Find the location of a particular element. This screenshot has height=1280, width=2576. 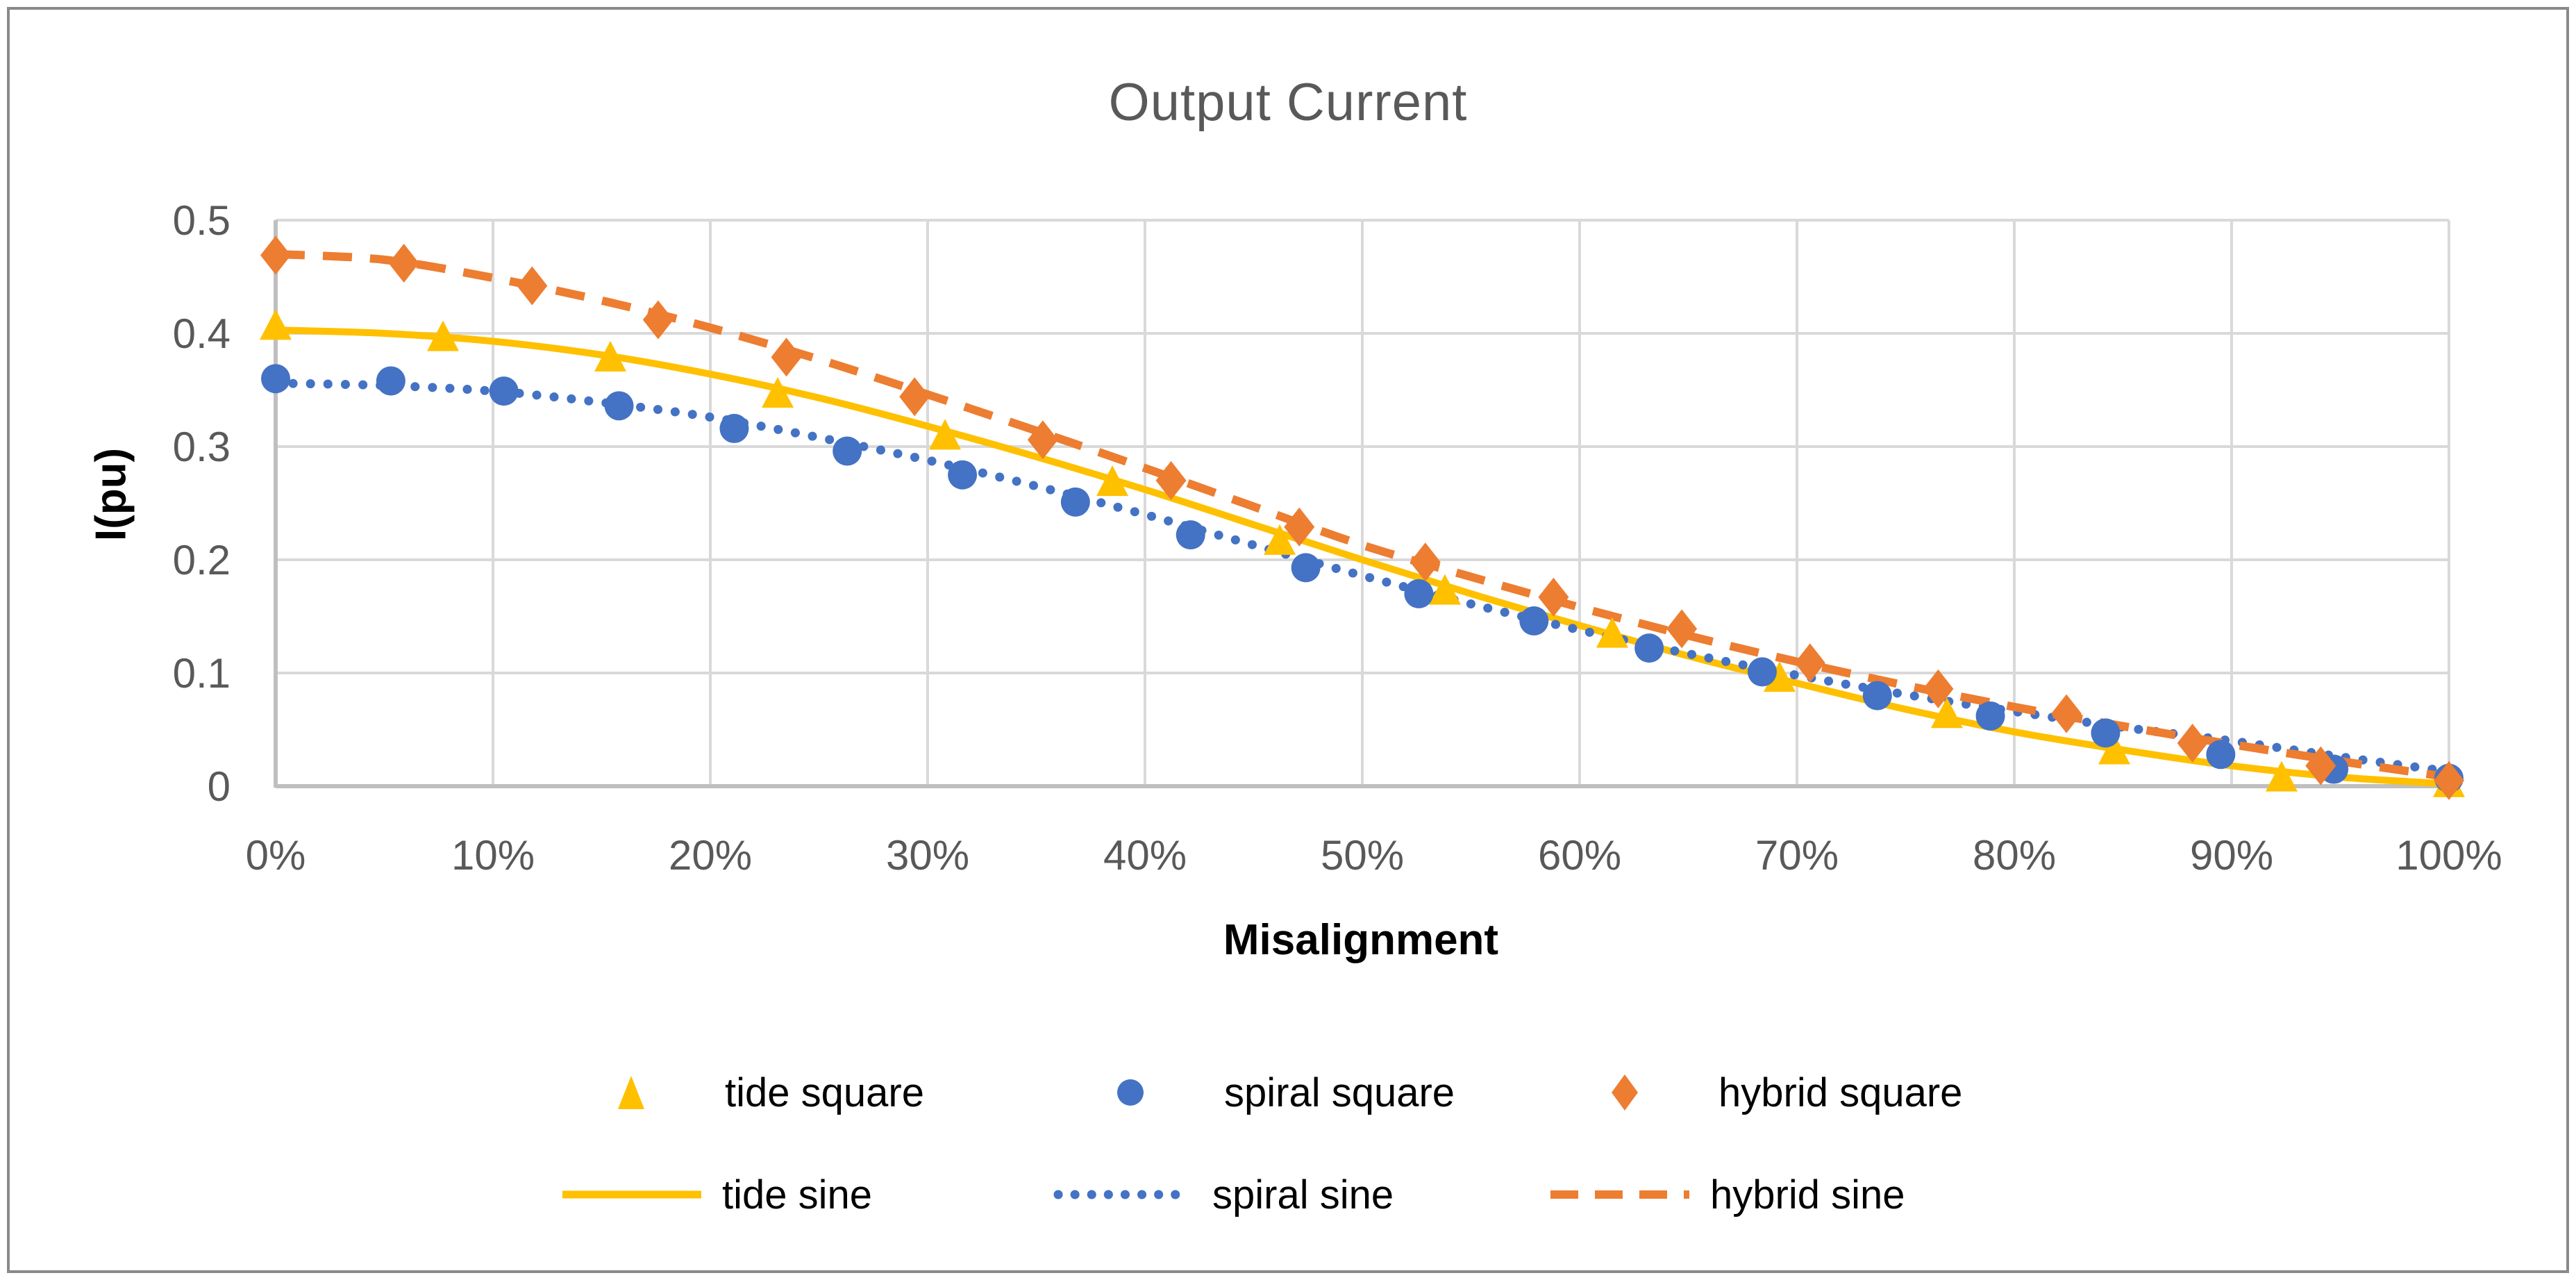

legend-label: spiral square is located at coordinates (1339, 1092).